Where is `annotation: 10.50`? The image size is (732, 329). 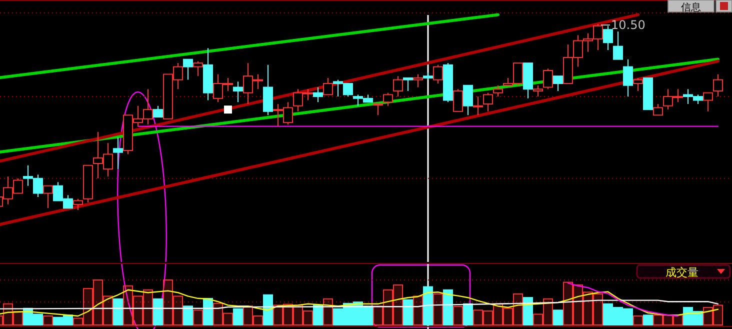
annotation: 10.50 is located at coordinates (628, 25).